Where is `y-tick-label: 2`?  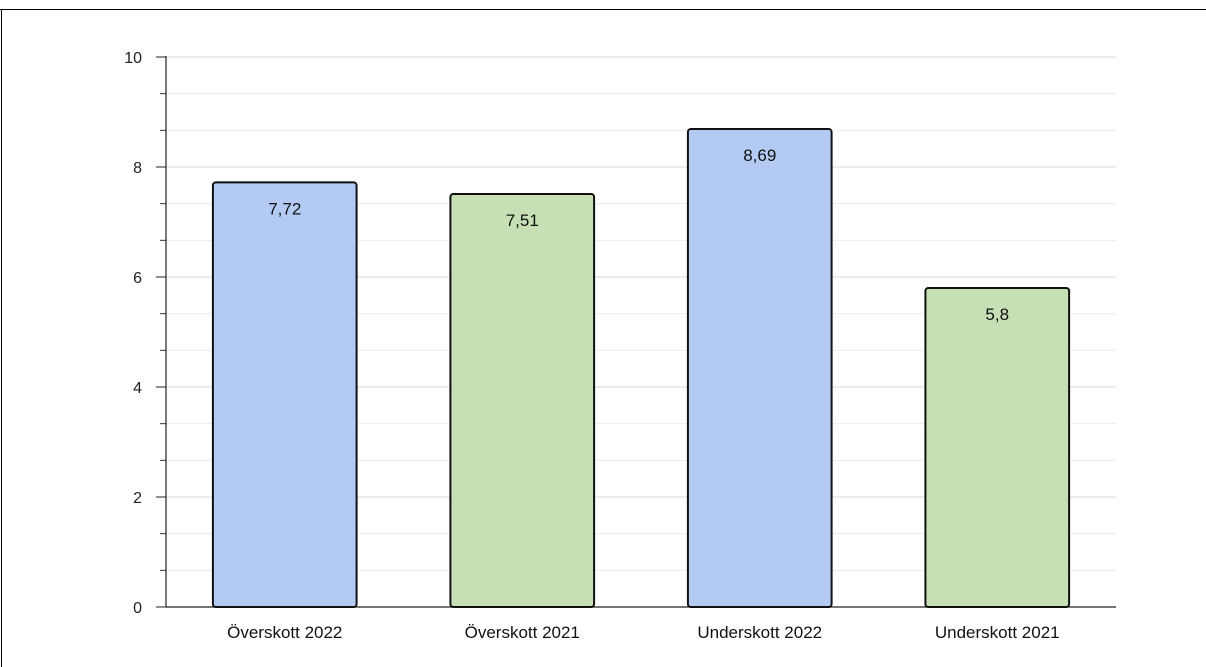 y-tick-label: 2 is located at coordinates (137, 498).